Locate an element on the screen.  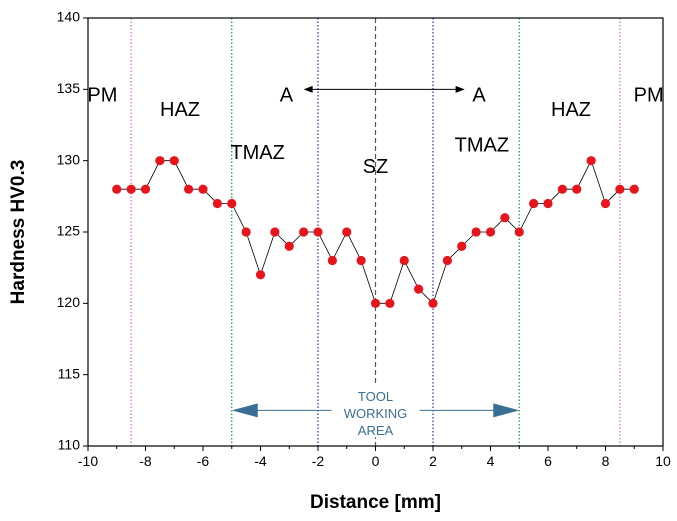
x-axis-title: Distance [mm] is located at coordinates (375, 502).